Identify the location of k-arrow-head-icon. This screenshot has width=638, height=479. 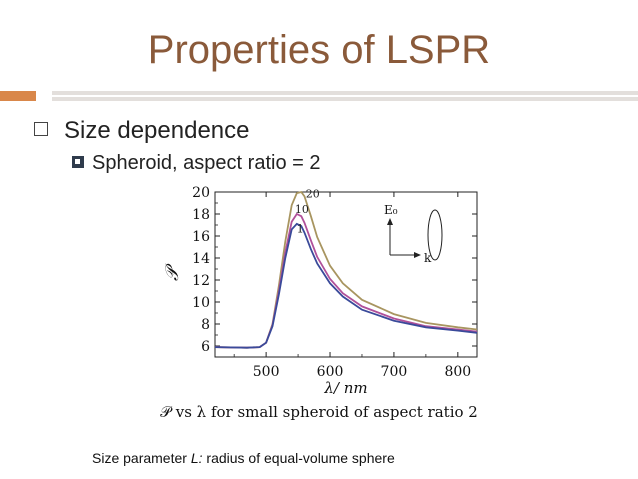
(417, 255).